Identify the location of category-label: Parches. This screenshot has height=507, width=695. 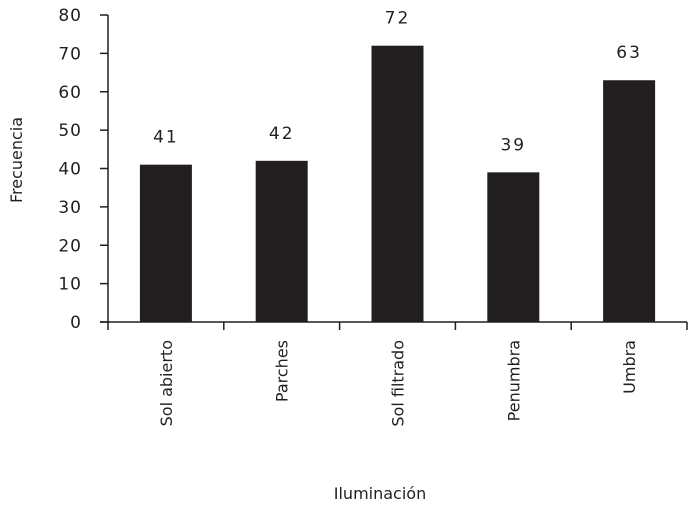
(282, 371).